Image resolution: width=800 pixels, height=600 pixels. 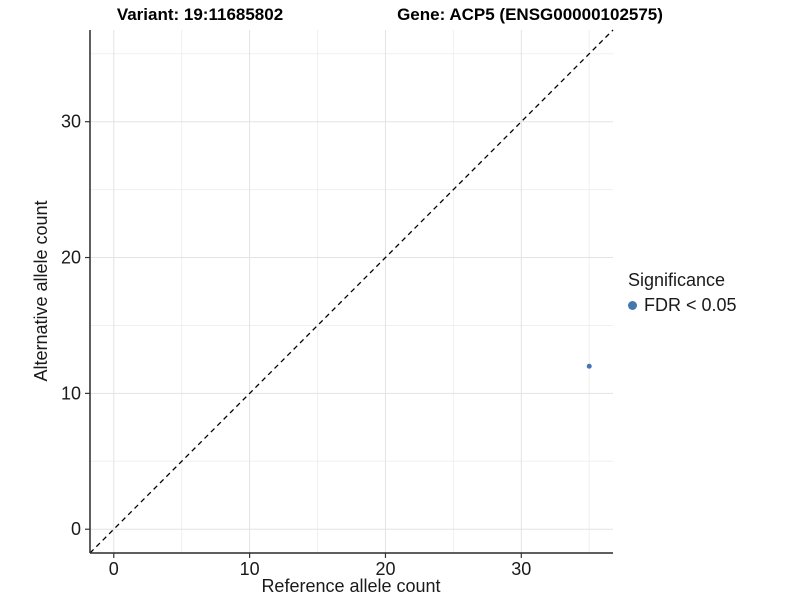 What do you see at coordinates (41, 290) in the screenshot?
I see `y-axis-title: Alternative allele count` at bounding box center [41, 290].